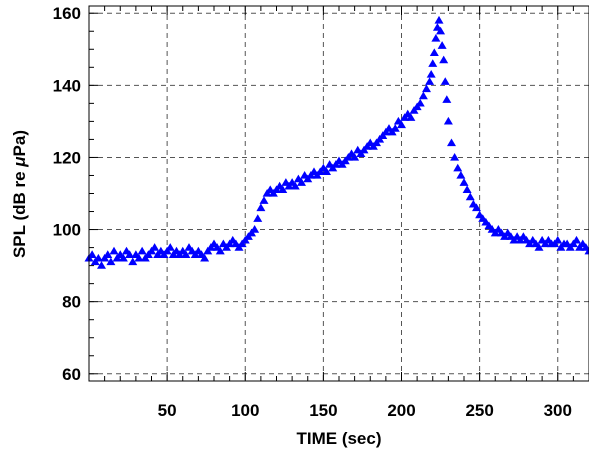 This screenshot has width=589, height=453. What do you see at coordinates (19, 212) in the screenshot?
I see `y-axis-label-prefix: SPL (dB re` at bounding box center [19, 212].